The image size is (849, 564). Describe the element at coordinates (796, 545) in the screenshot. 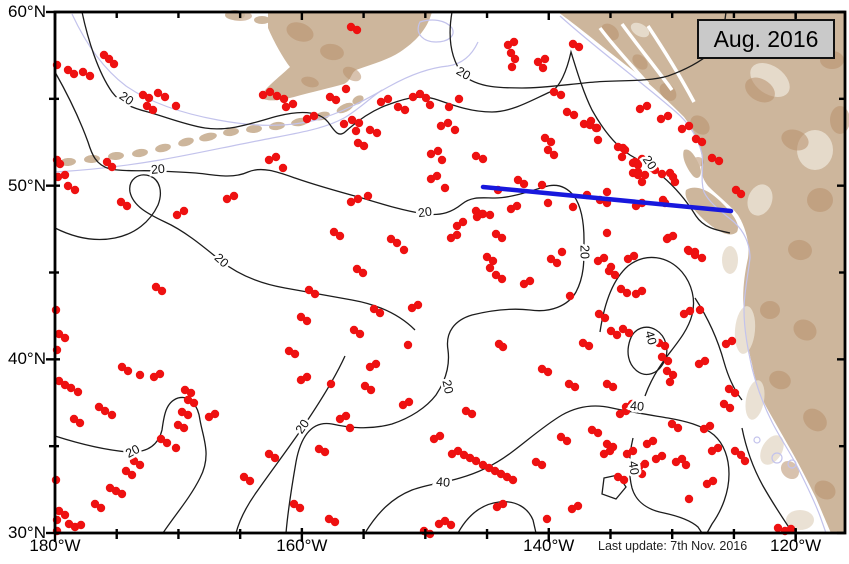

I see `x-axis-label: 120°W` at that location.